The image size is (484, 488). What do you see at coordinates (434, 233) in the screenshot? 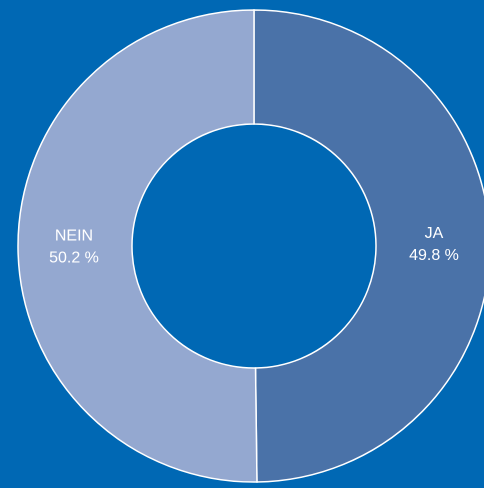
I see `slice-label: JA` at bounding box center [434, 233].